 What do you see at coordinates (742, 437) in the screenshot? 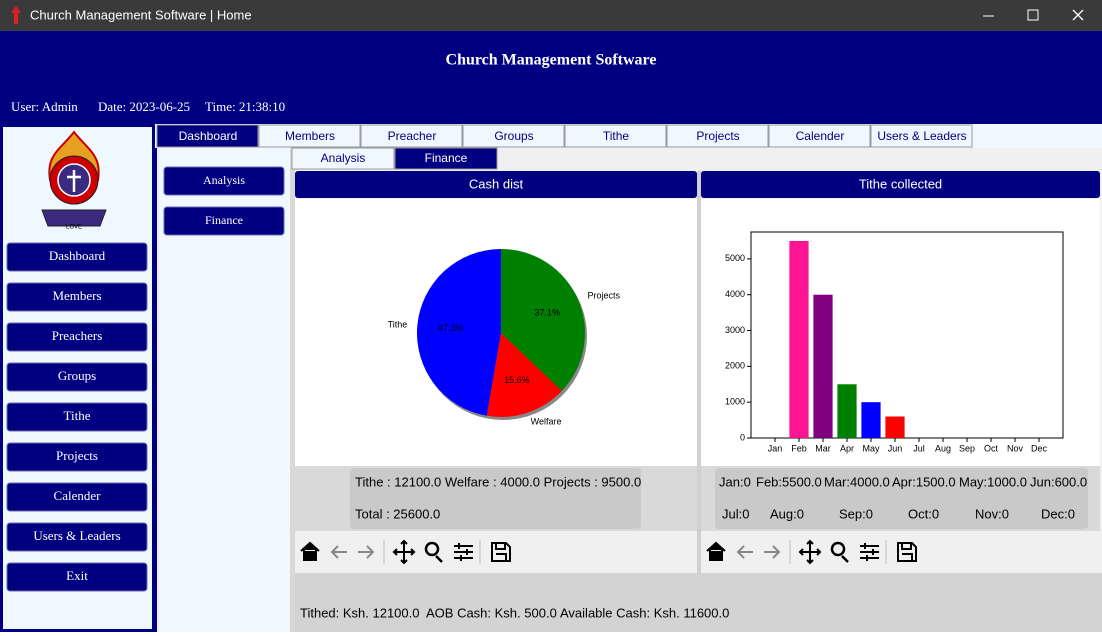
I see `y-tick-label: 0` at bounding box center [742, 437].